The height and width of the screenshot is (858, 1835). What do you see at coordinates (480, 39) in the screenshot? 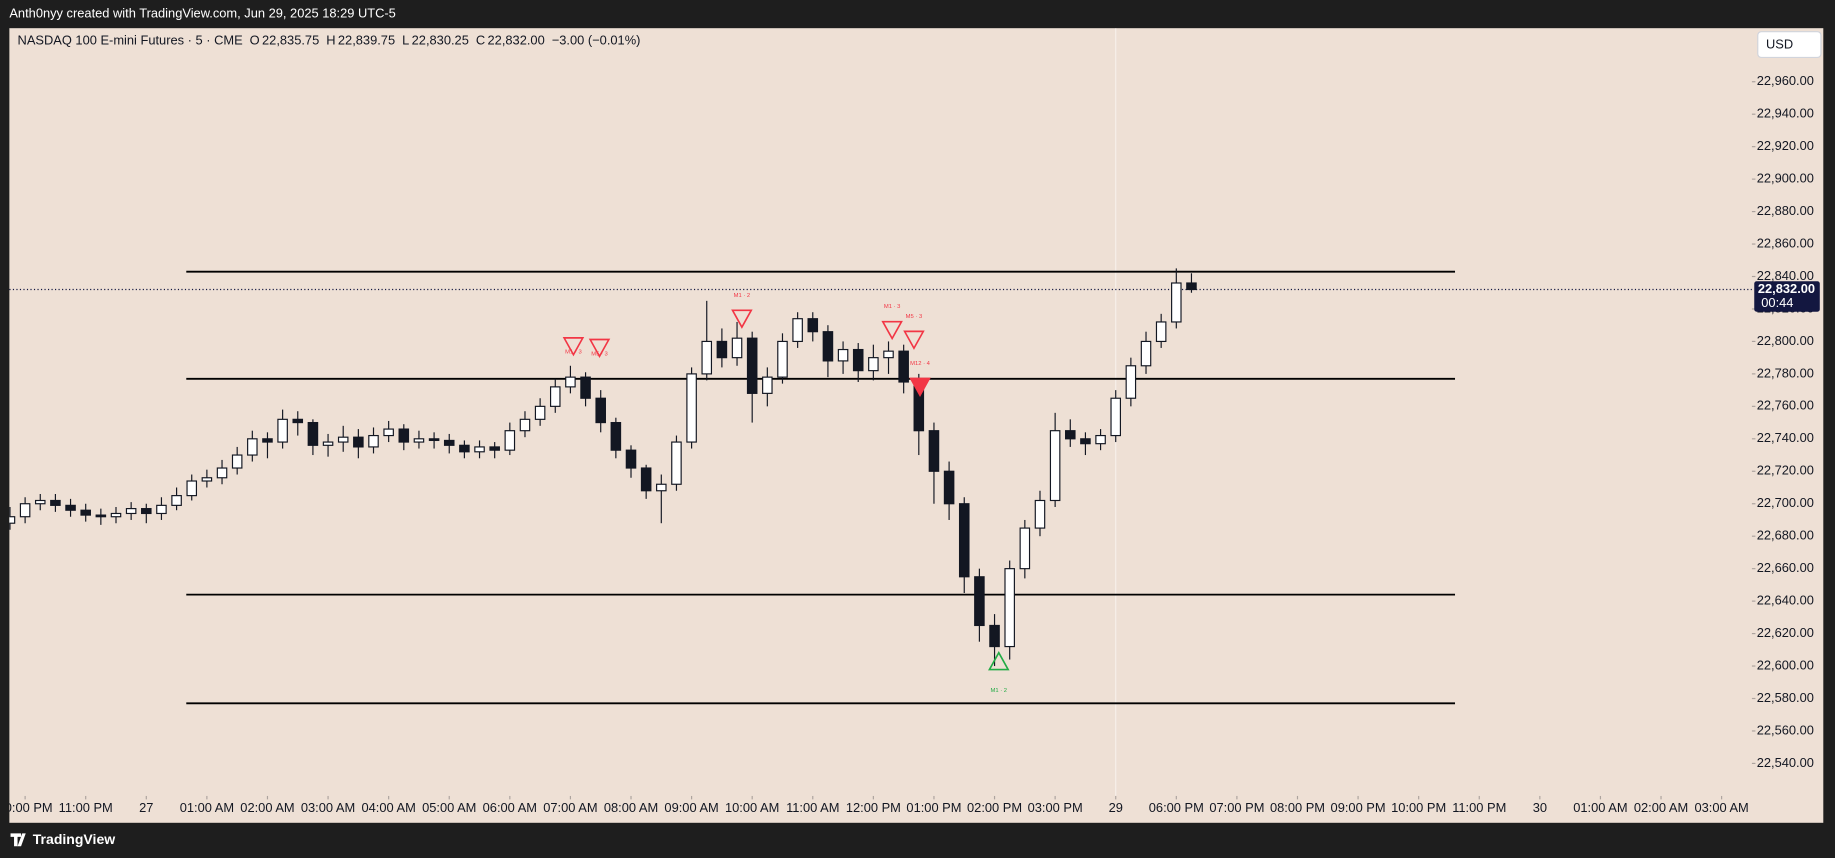
I see `legend-c-label: C` at bounding box center [480, 39].